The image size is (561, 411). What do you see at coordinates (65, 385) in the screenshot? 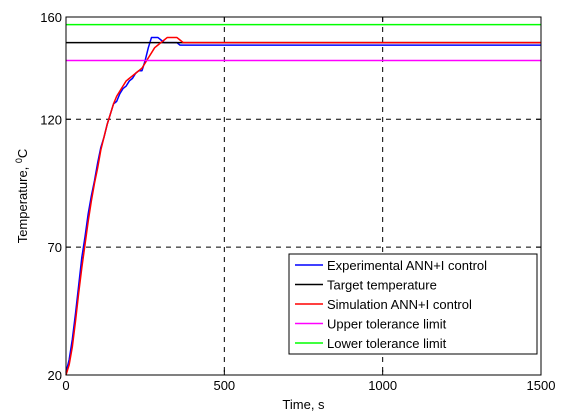
I see `x-tick-label: 0` at bounding box center [65, 385].